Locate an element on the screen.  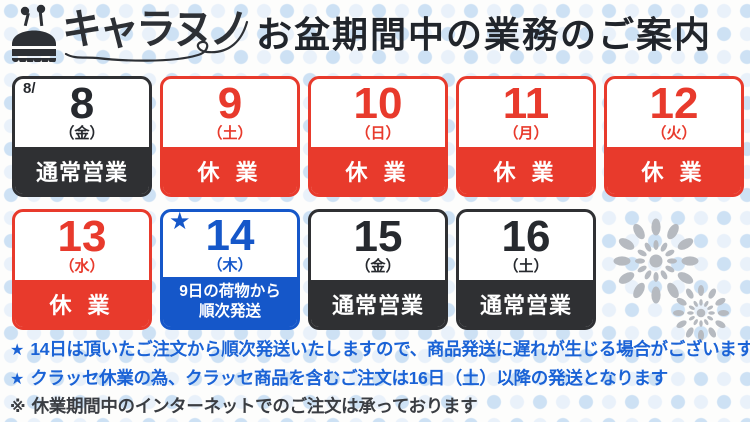
day-number: 9 is located at coordinates (230, 104).